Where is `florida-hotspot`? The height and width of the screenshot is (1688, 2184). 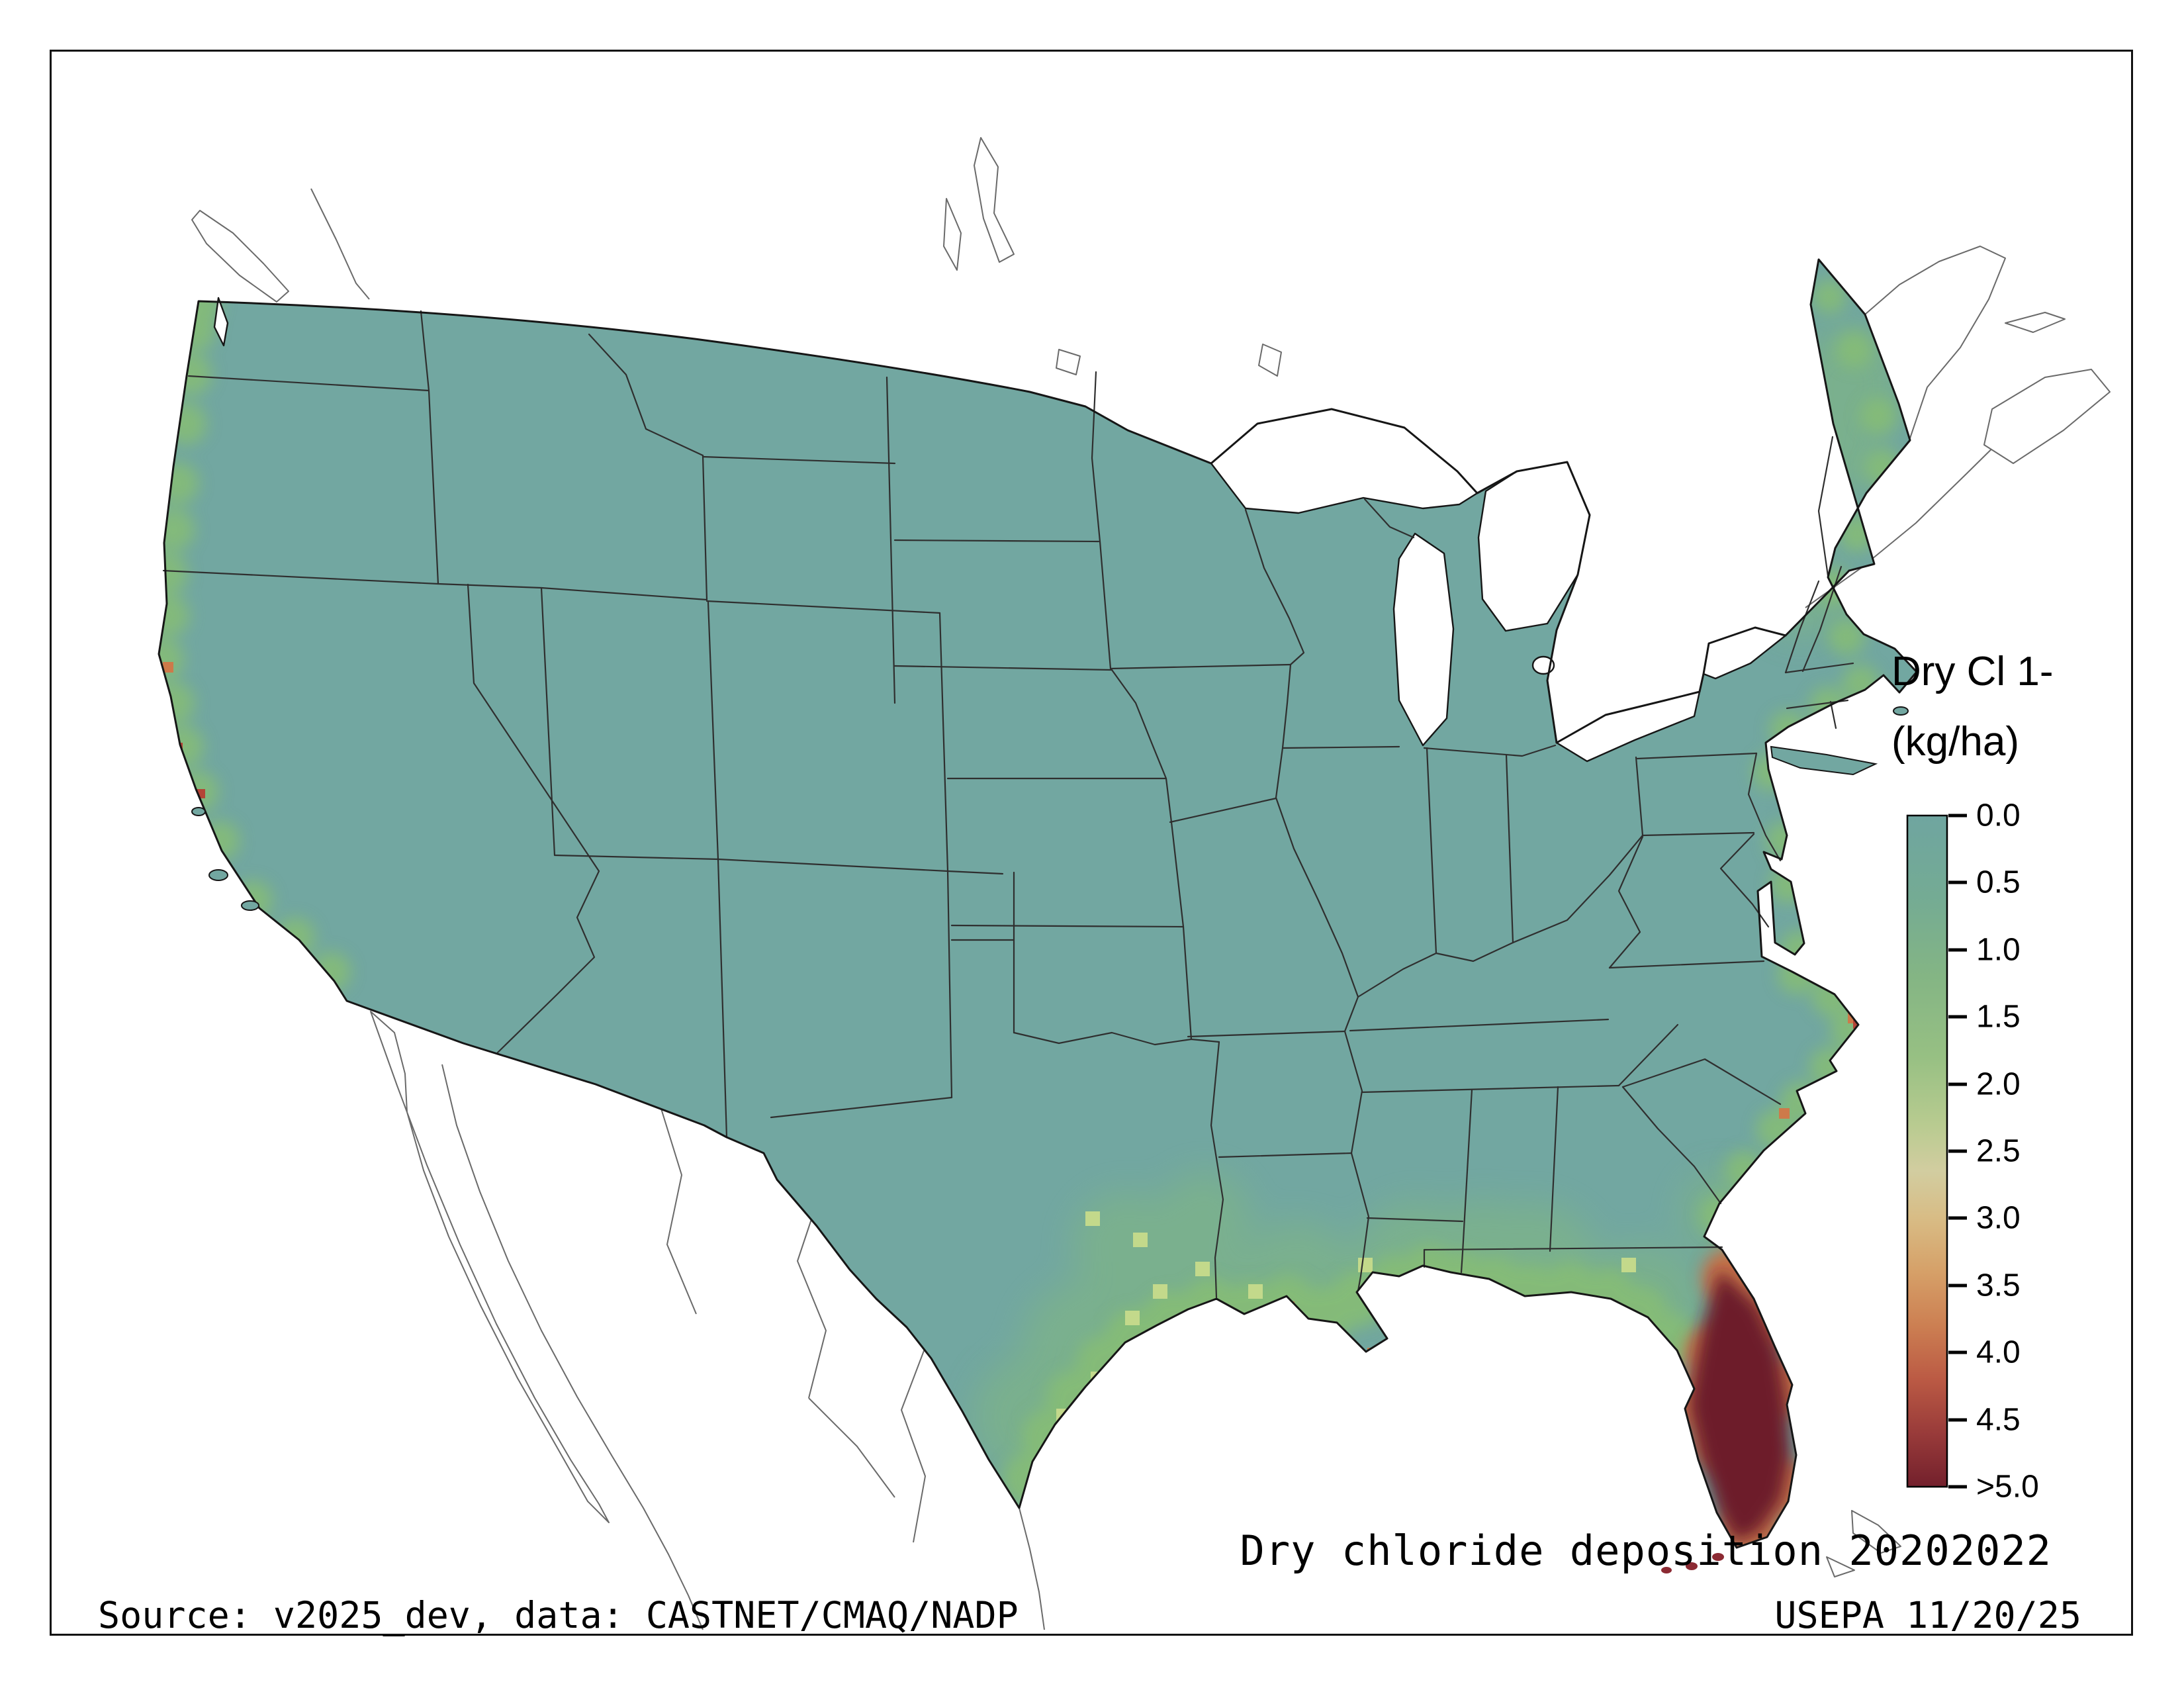
florida-hotspot is located at coordinates (1740, 1406).